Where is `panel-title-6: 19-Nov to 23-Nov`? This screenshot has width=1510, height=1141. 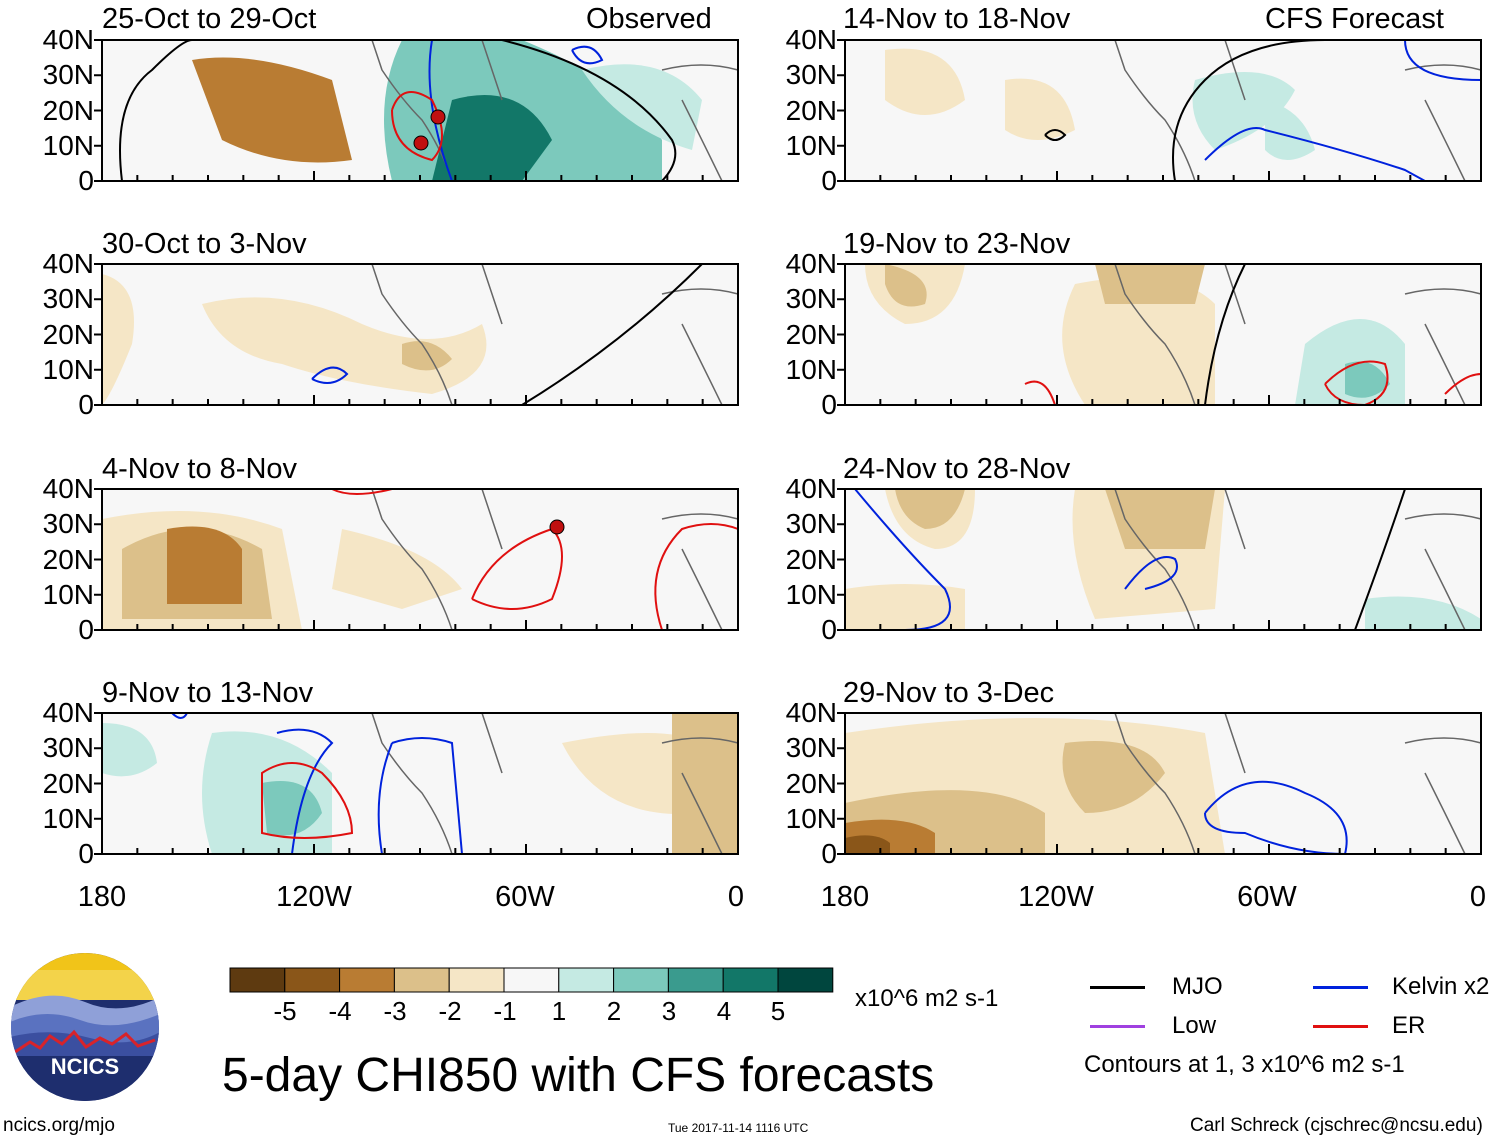 panel-title-6: 19-Nov to 23-Nov is located at coordinates (957, 244).